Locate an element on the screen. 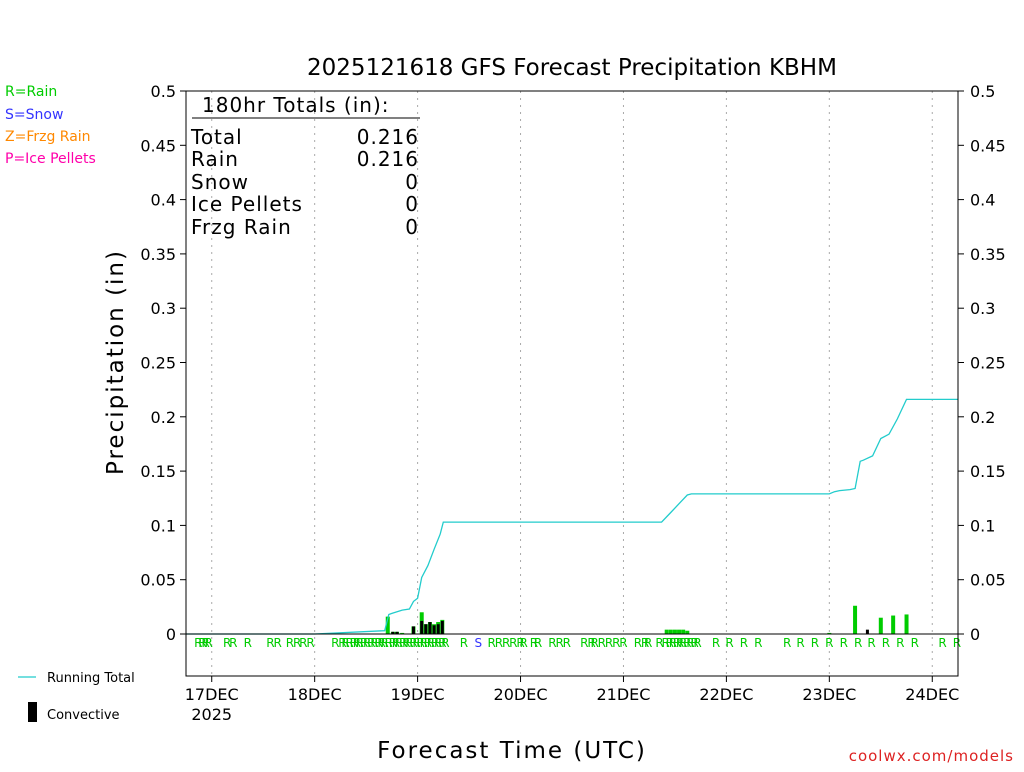 Image resolution: width=1024 pixels, height=772 pixels. totals-label-frzg-rain: Frzg Rain is located at coordinates (241, 227).